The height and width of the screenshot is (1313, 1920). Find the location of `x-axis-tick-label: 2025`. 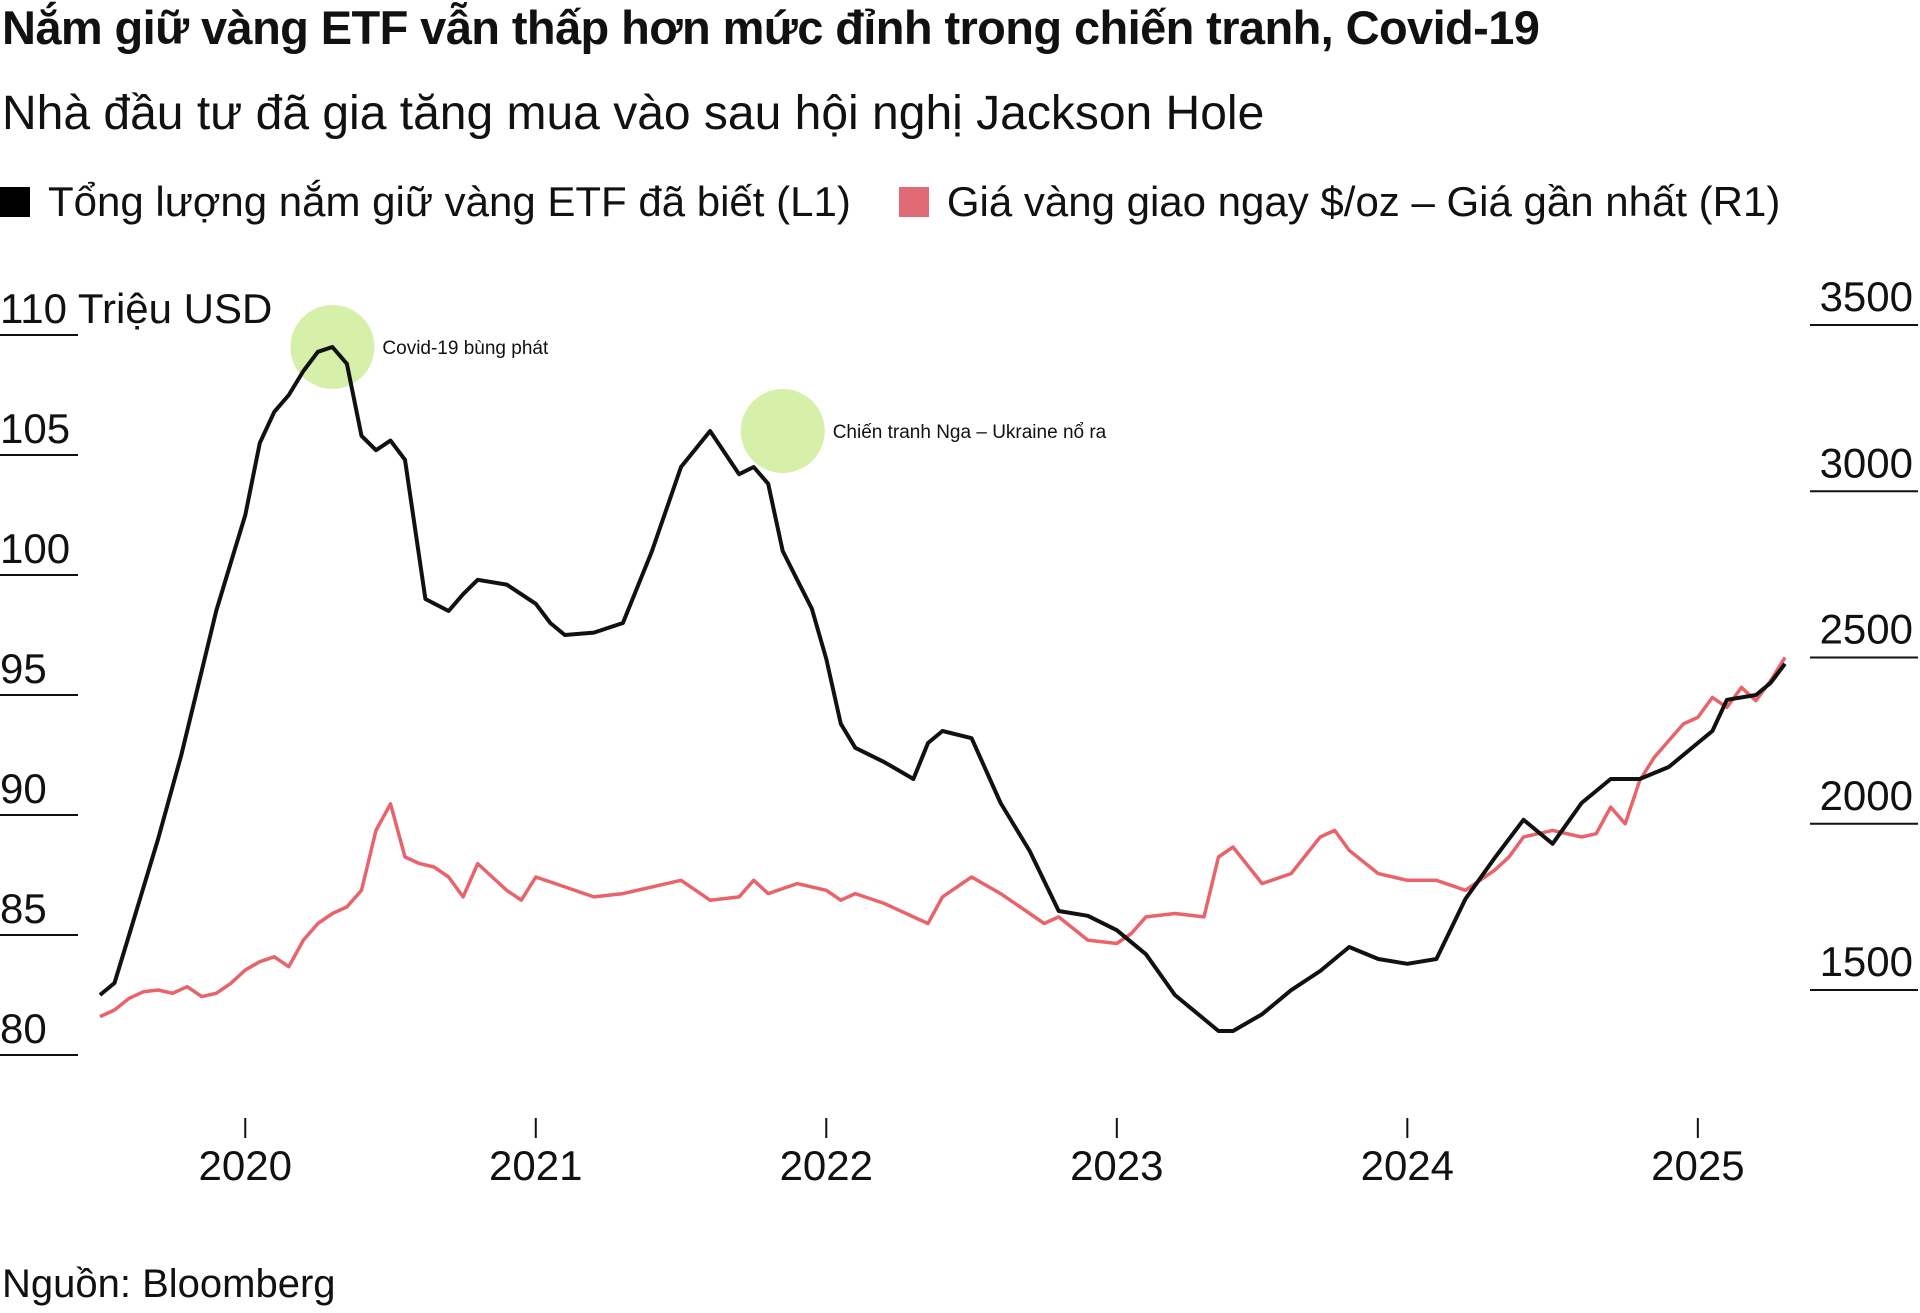

x-axis-tick-label: 2025 is located at coordinates (1697, 1165).